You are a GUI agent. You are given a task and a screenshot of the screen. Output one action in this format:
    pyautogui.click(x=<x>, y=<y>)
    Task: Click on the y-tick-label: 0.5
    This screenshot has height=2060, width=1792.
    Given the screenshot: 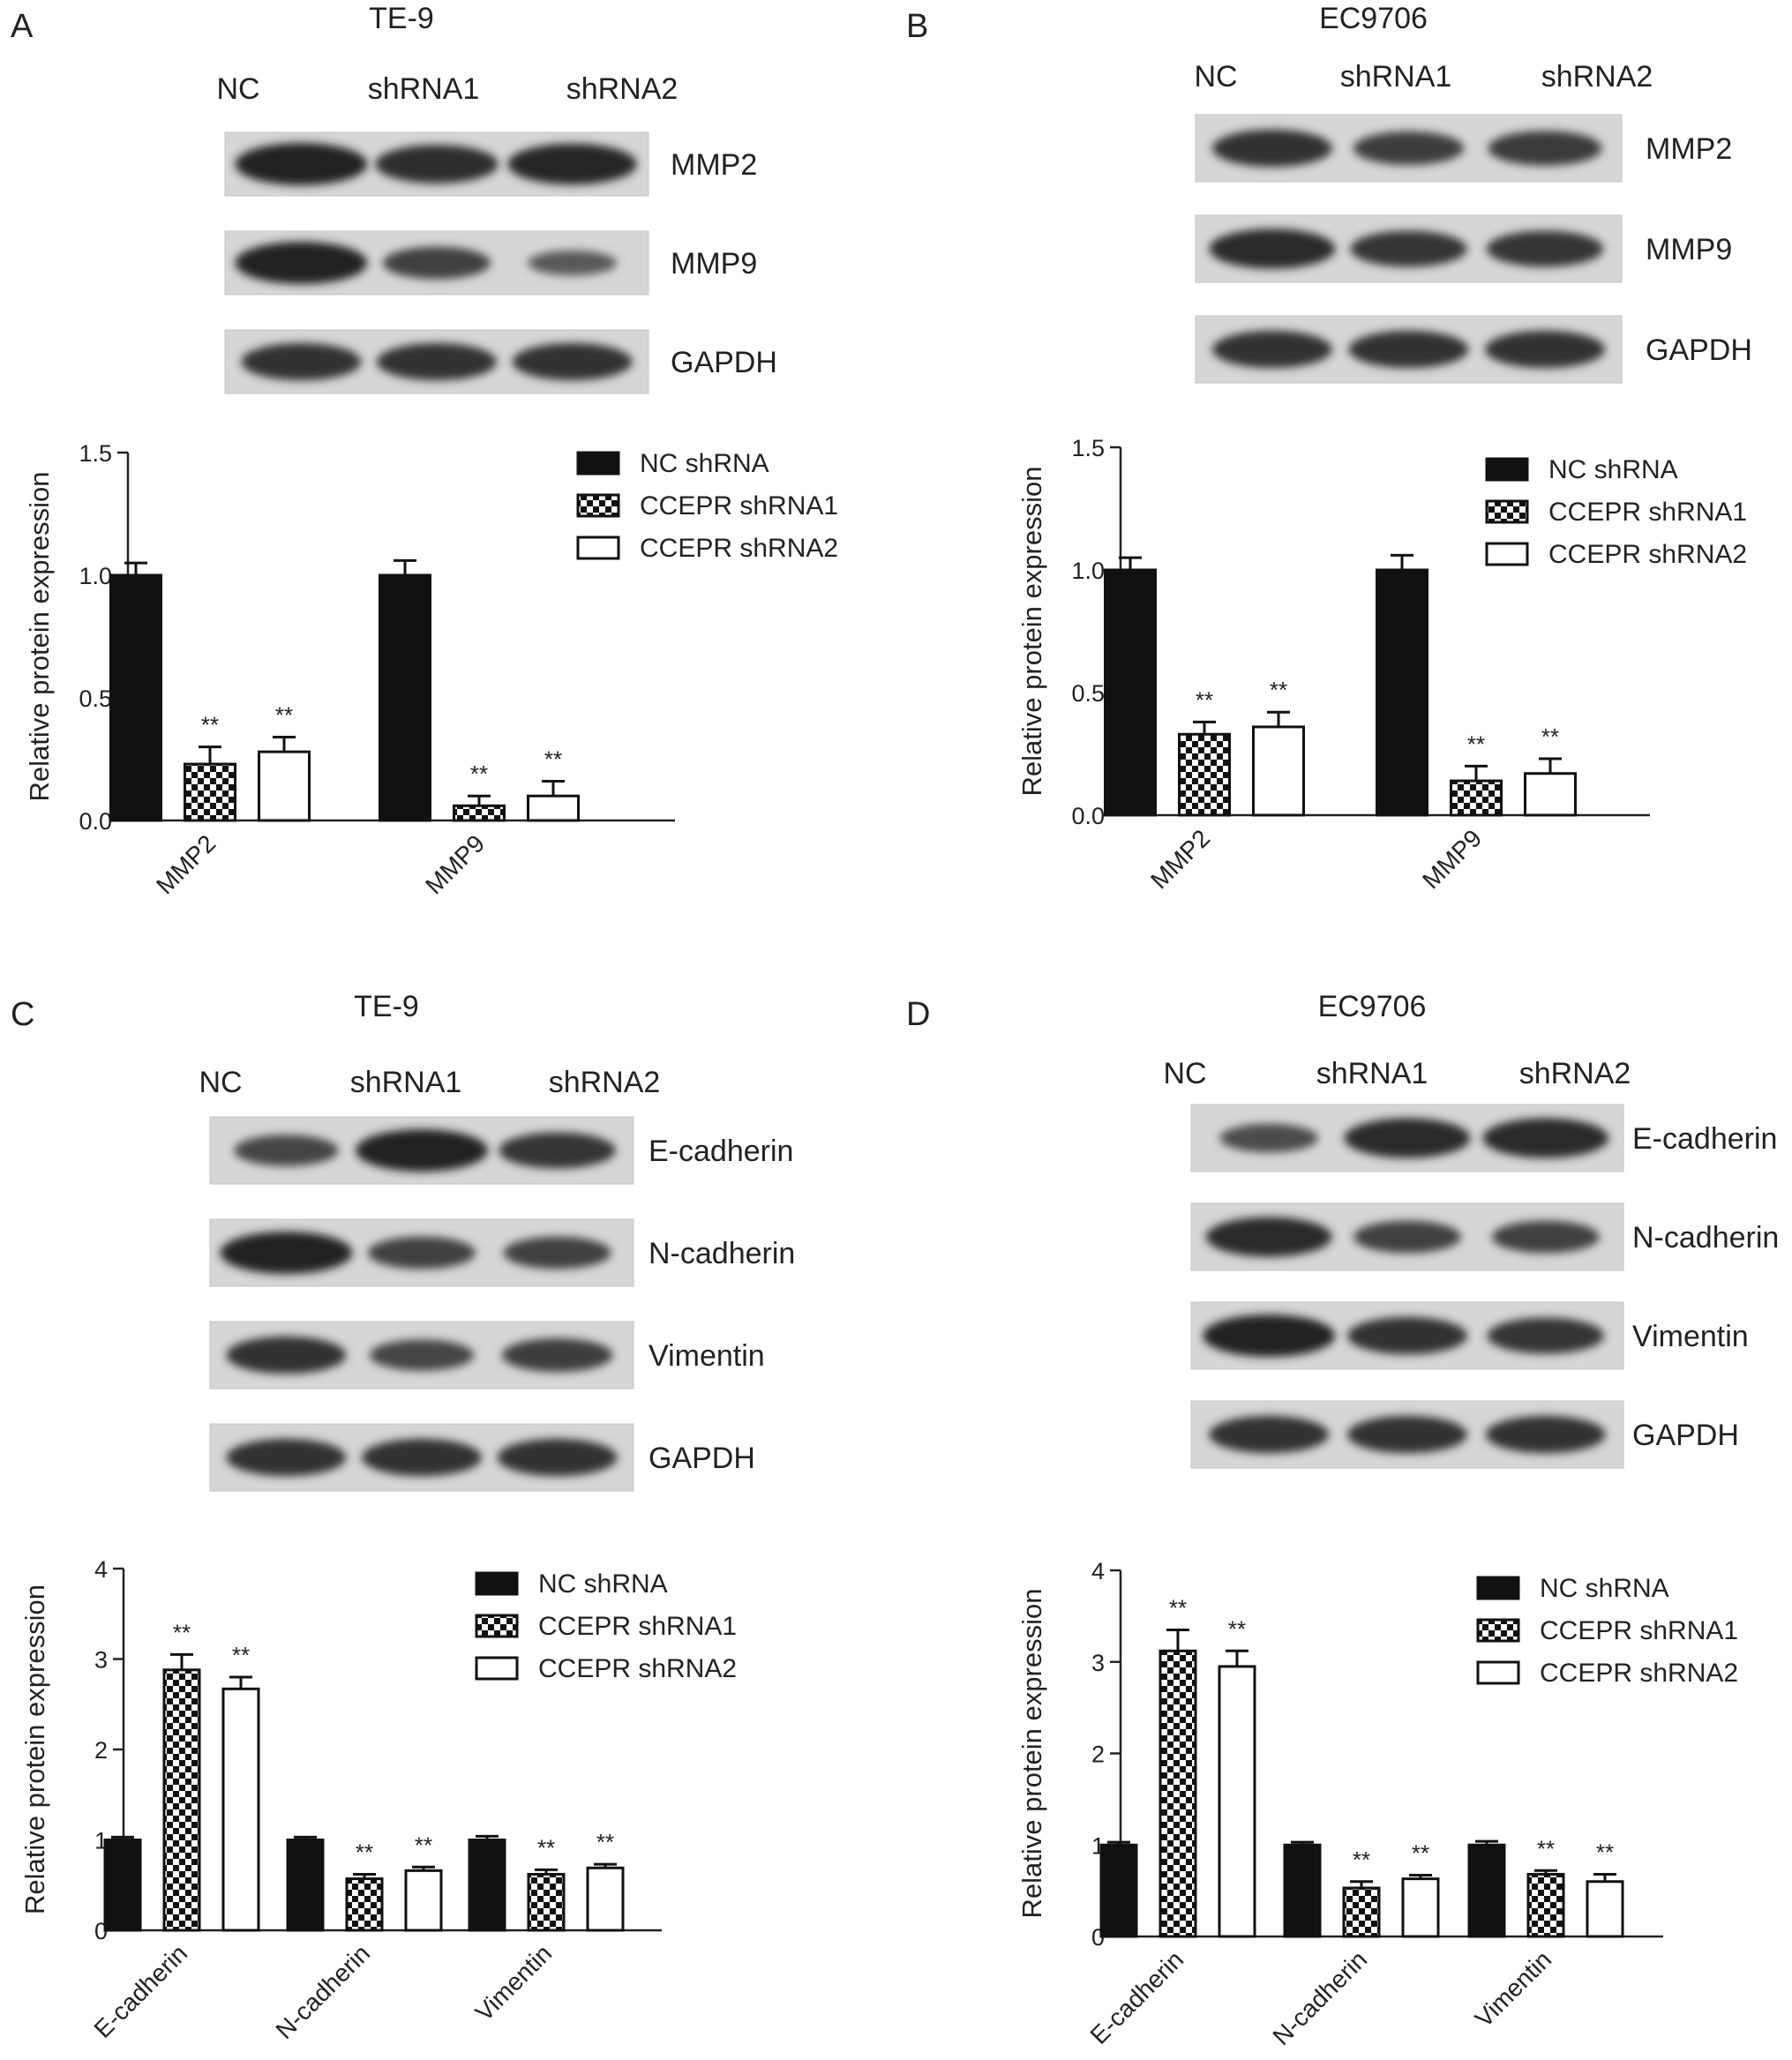 What is the action you would take?
    pyautogui.click(x=1088, y=693)
    